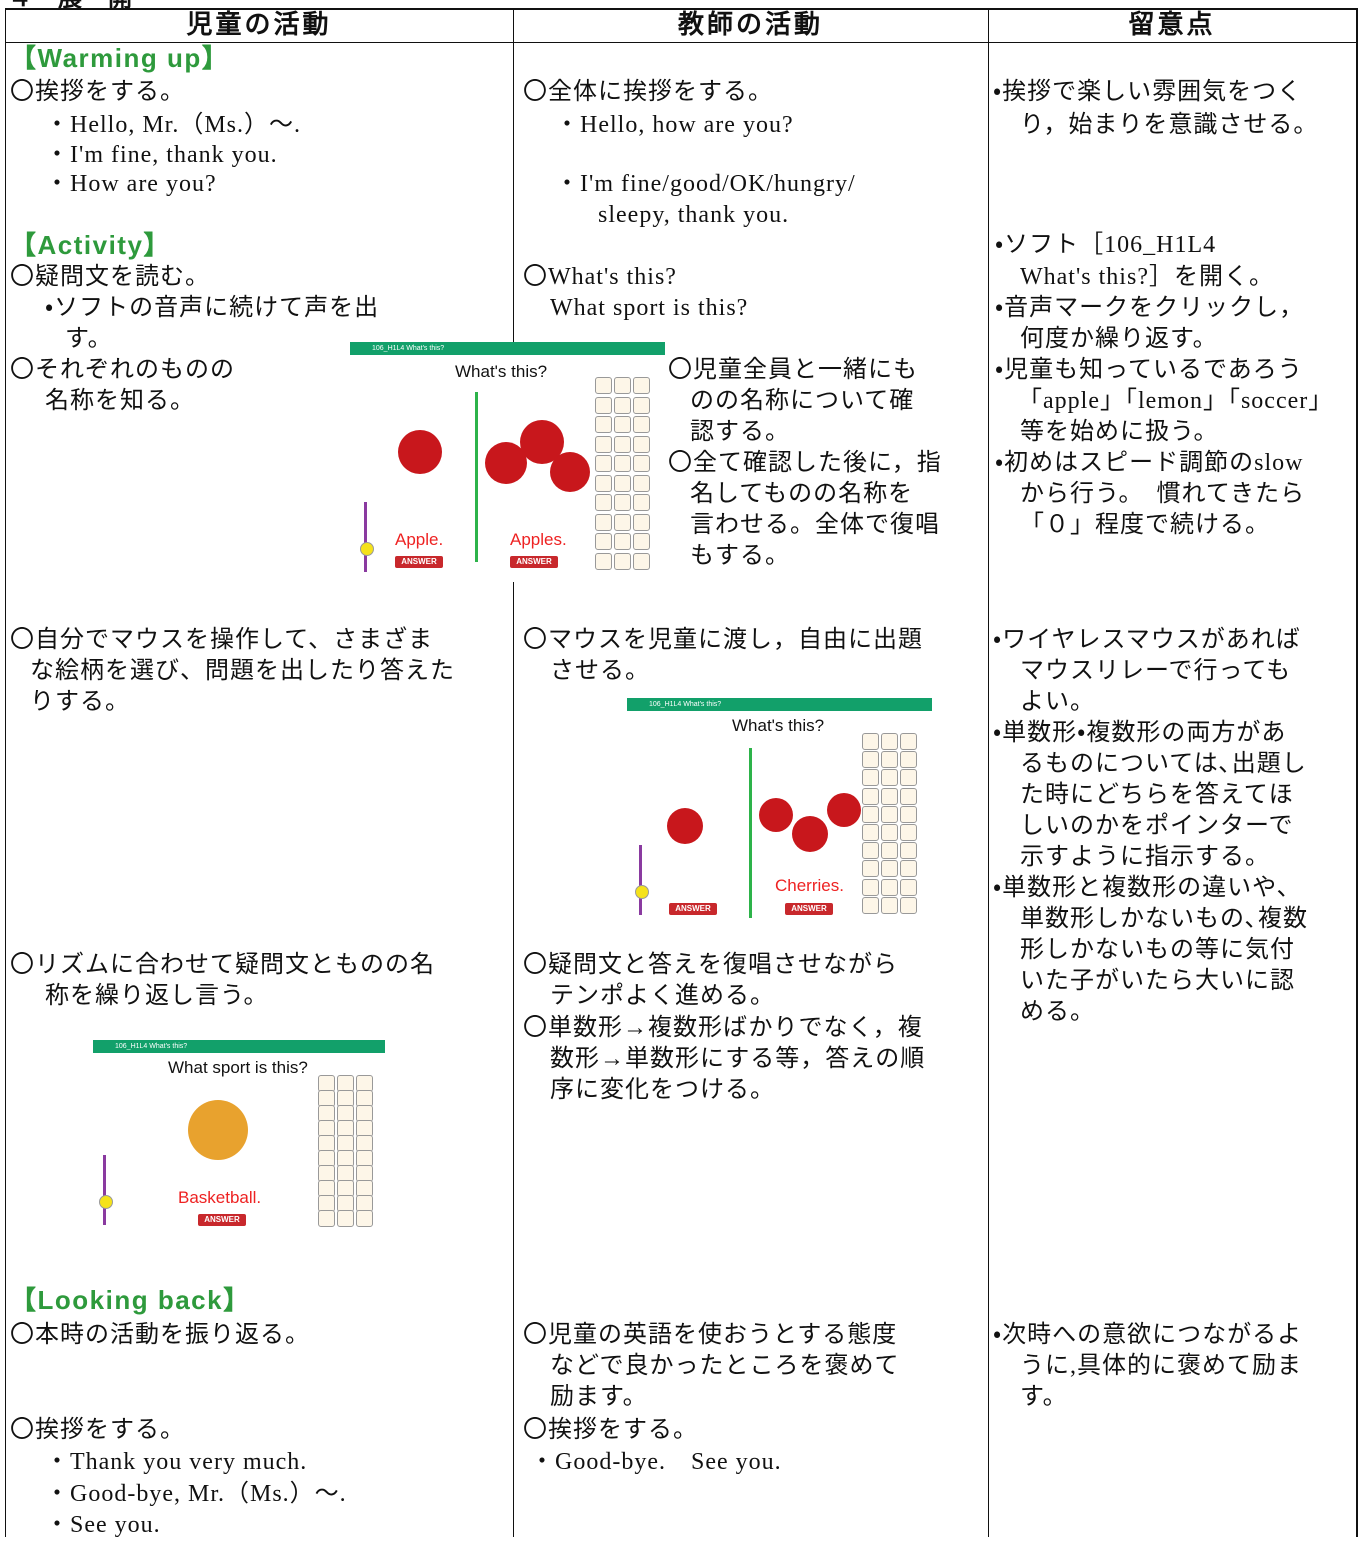 The image size is (1358, 1541). I want to click on cell-line: り，始まりを意識させる。, so click(1169, 125).